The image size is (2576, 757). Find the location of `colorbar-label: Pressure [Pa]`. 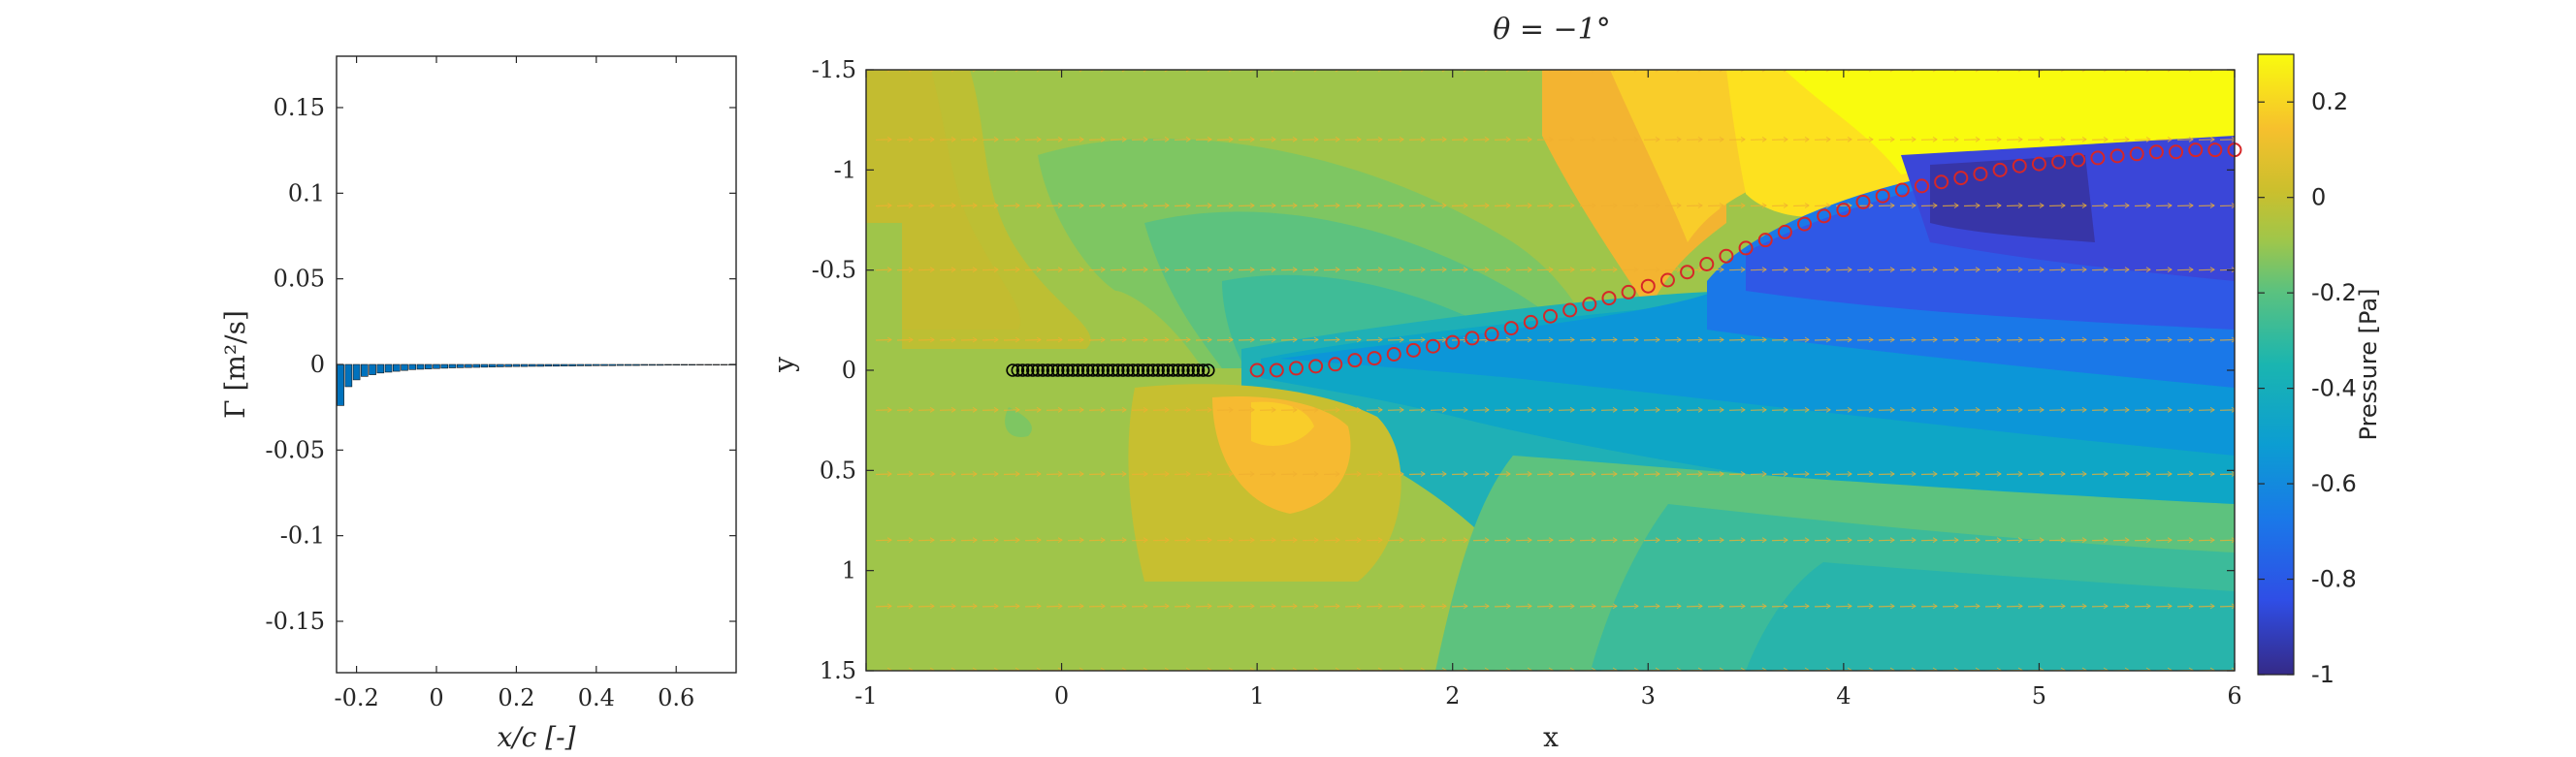

colorbar-label: Pressure [Pa] is located at coordinates (2368, 365).